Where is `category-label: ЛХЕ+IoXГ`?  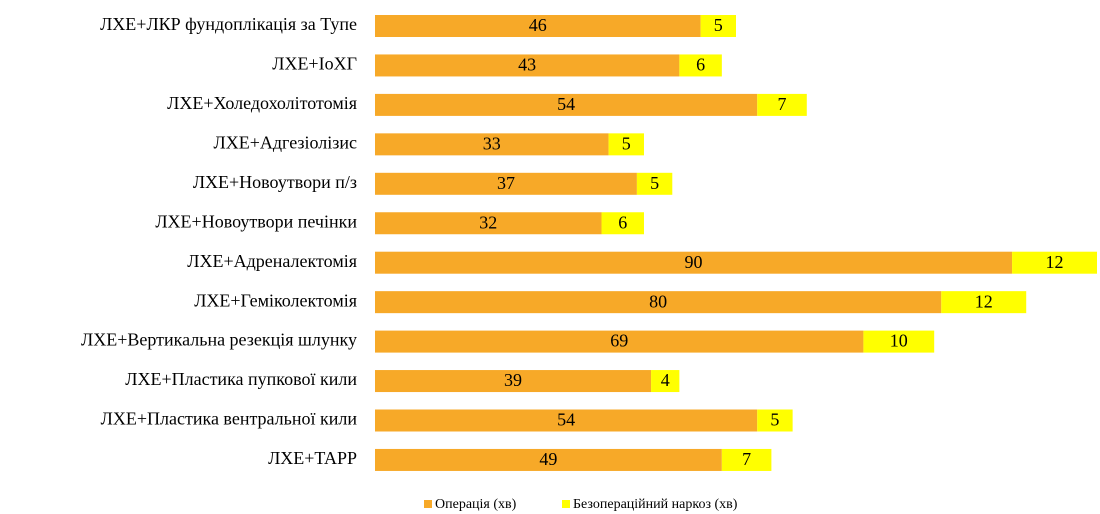 category-label: ЛХЕ+IoXГ is located at coordinates (314, 64).